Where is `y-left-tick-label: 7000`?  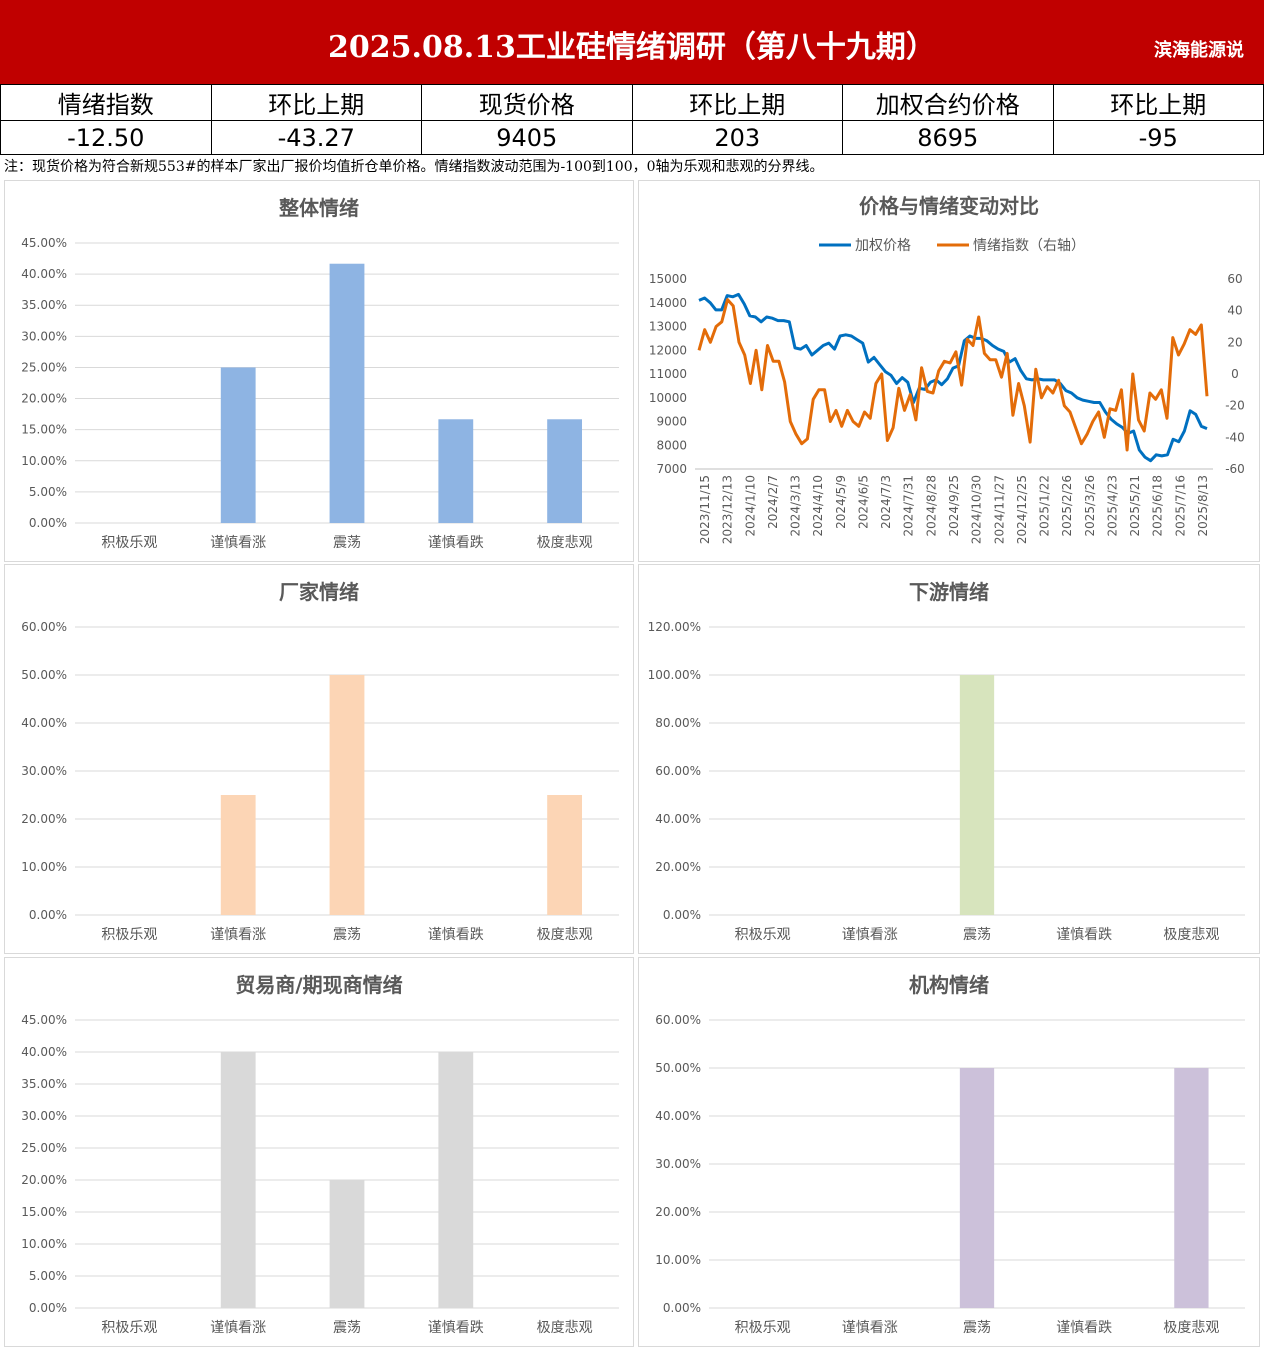
y-left-tick-label: 7000 is located at coordinates (671, 469).